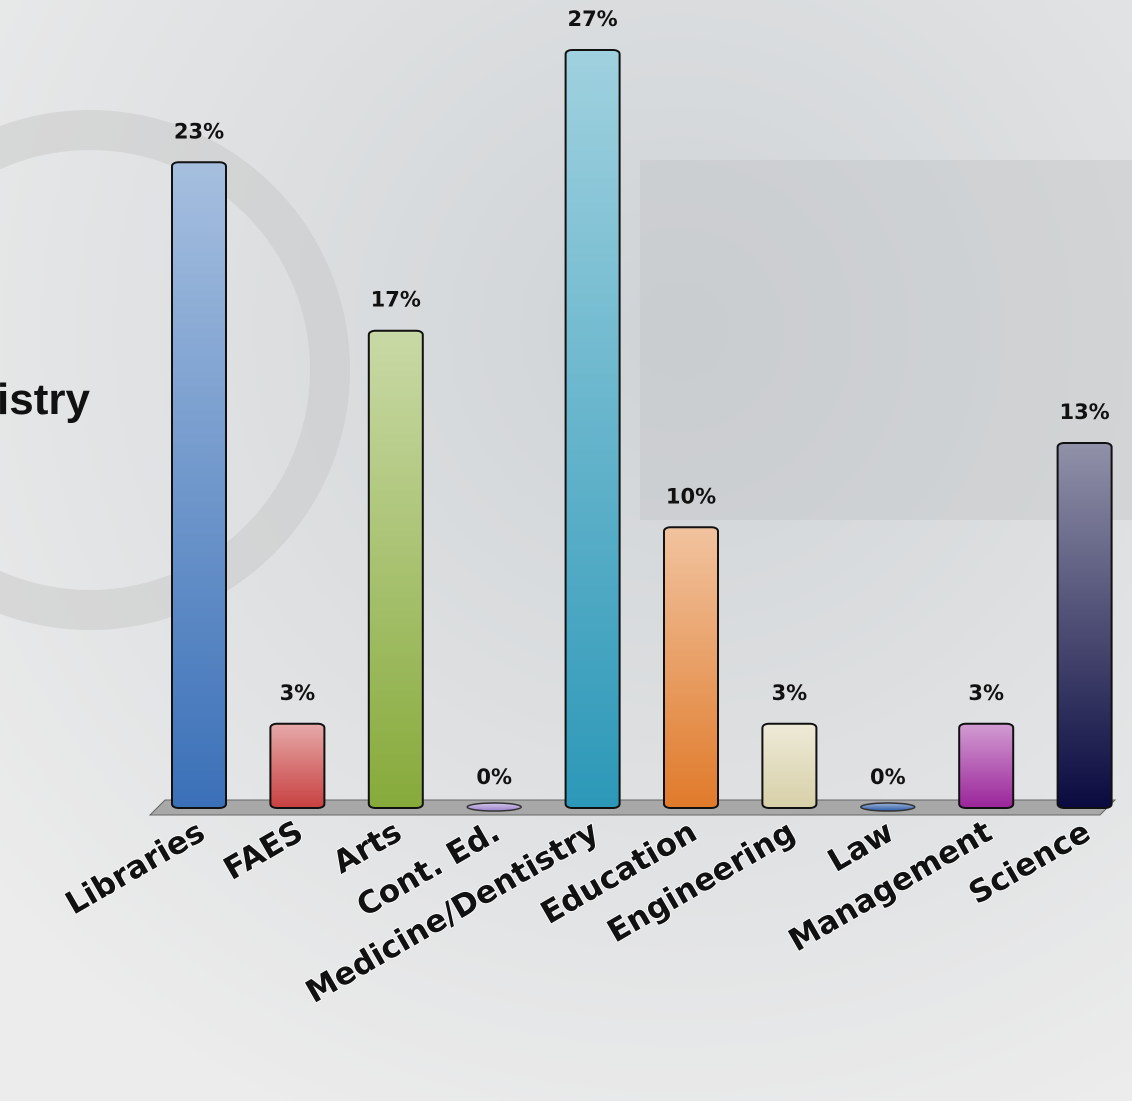  What do you see at coordinates (396, 300) in the screenshot?
I see `value-label: 17%` at bounding box center [396, 300].